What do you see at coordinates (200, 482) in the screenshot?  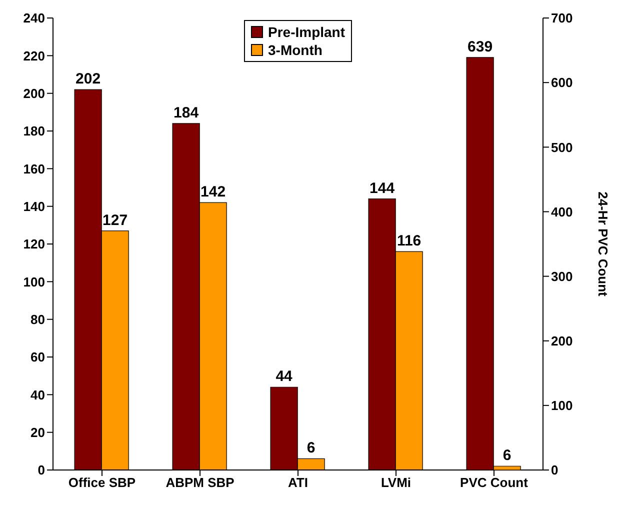 I see `x-tick-label: ABPM SBP` at bounding box center [200, 482].